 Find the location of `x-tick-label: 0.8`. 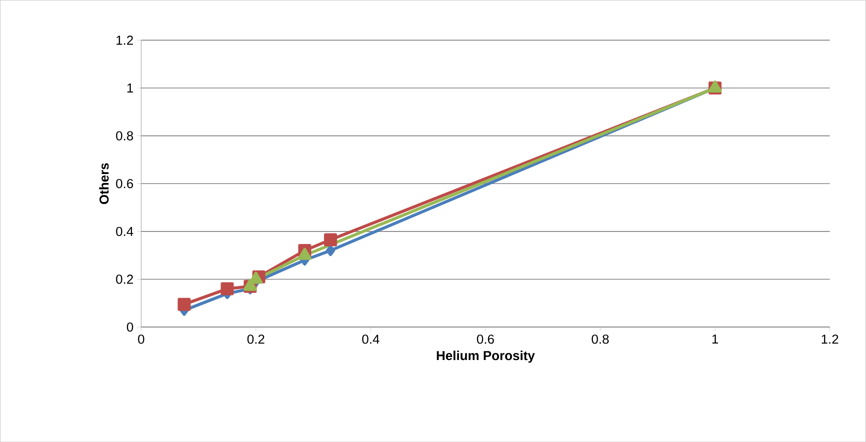

x-tick-label: 0.8 is located at coordinates (600, 339).